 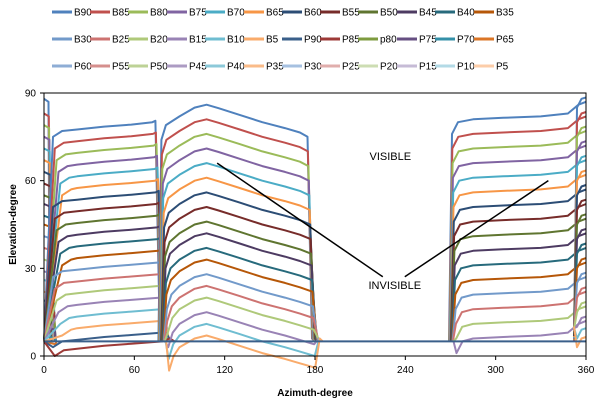 I want to click on series-line-b30-middle, so click(x=242, y=308).